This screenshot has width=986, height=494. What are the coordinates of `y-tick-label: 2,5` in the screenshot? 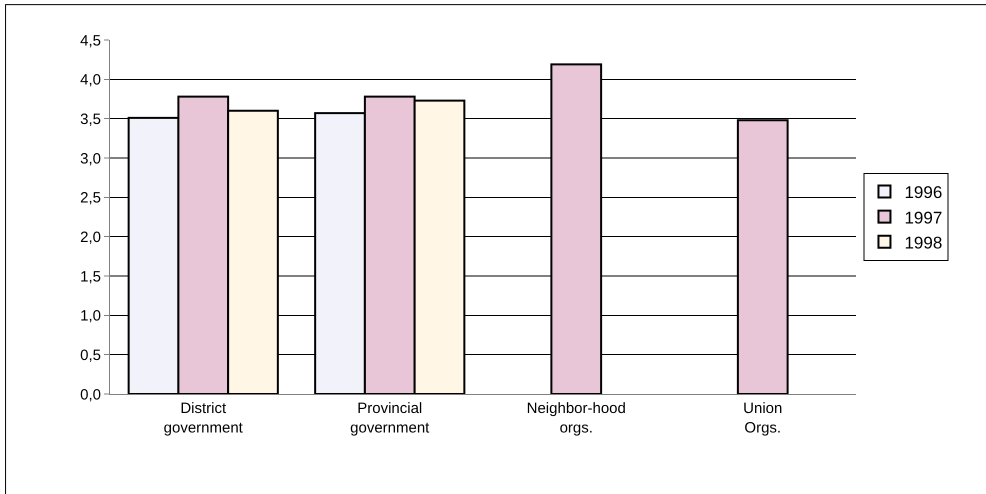 It's located at (90, 198).